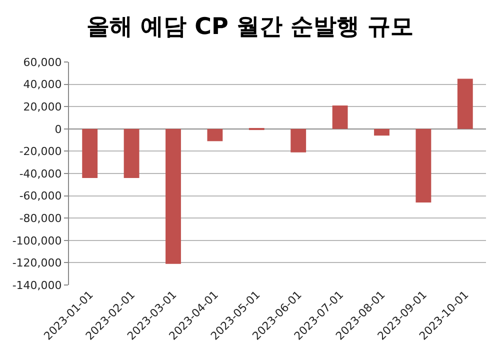 Image resolution: width=500 pixels, height=355 pixels. What do you see at coordinates (40, 196) in the screenshot?
I see `y-tick-label: -60,000` at bounding box center [40, 196].